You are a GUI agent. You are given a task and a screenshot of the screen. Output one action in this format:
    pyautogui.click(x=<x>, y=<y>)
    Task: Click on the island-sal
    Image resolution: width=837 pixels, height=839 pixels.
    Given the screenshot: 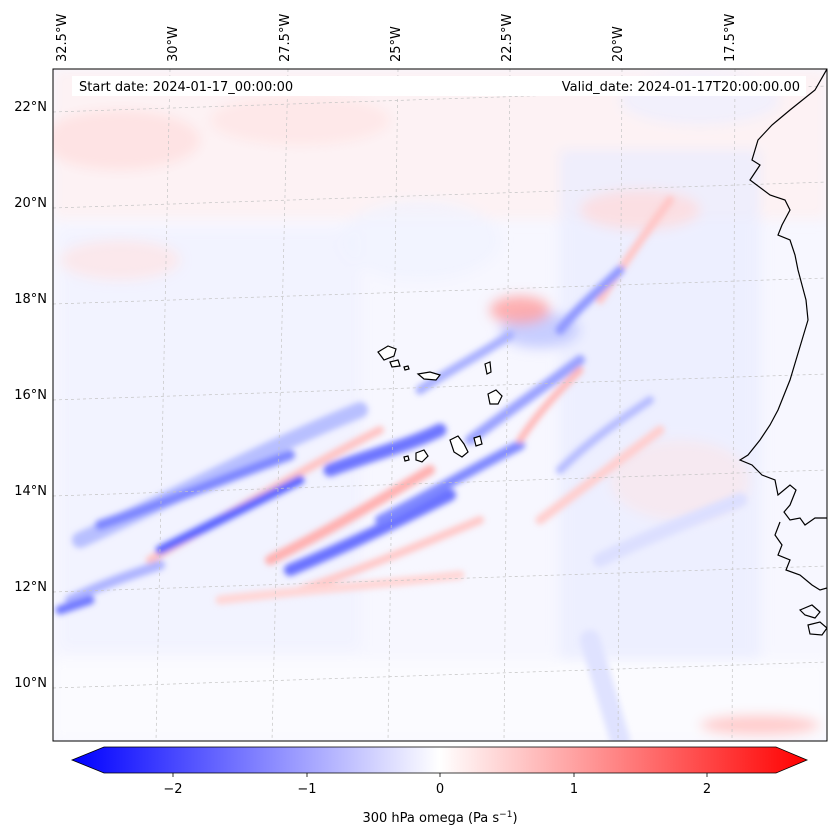 What is the action you would take?
    pyautogui.click(x=488, y=368)
    